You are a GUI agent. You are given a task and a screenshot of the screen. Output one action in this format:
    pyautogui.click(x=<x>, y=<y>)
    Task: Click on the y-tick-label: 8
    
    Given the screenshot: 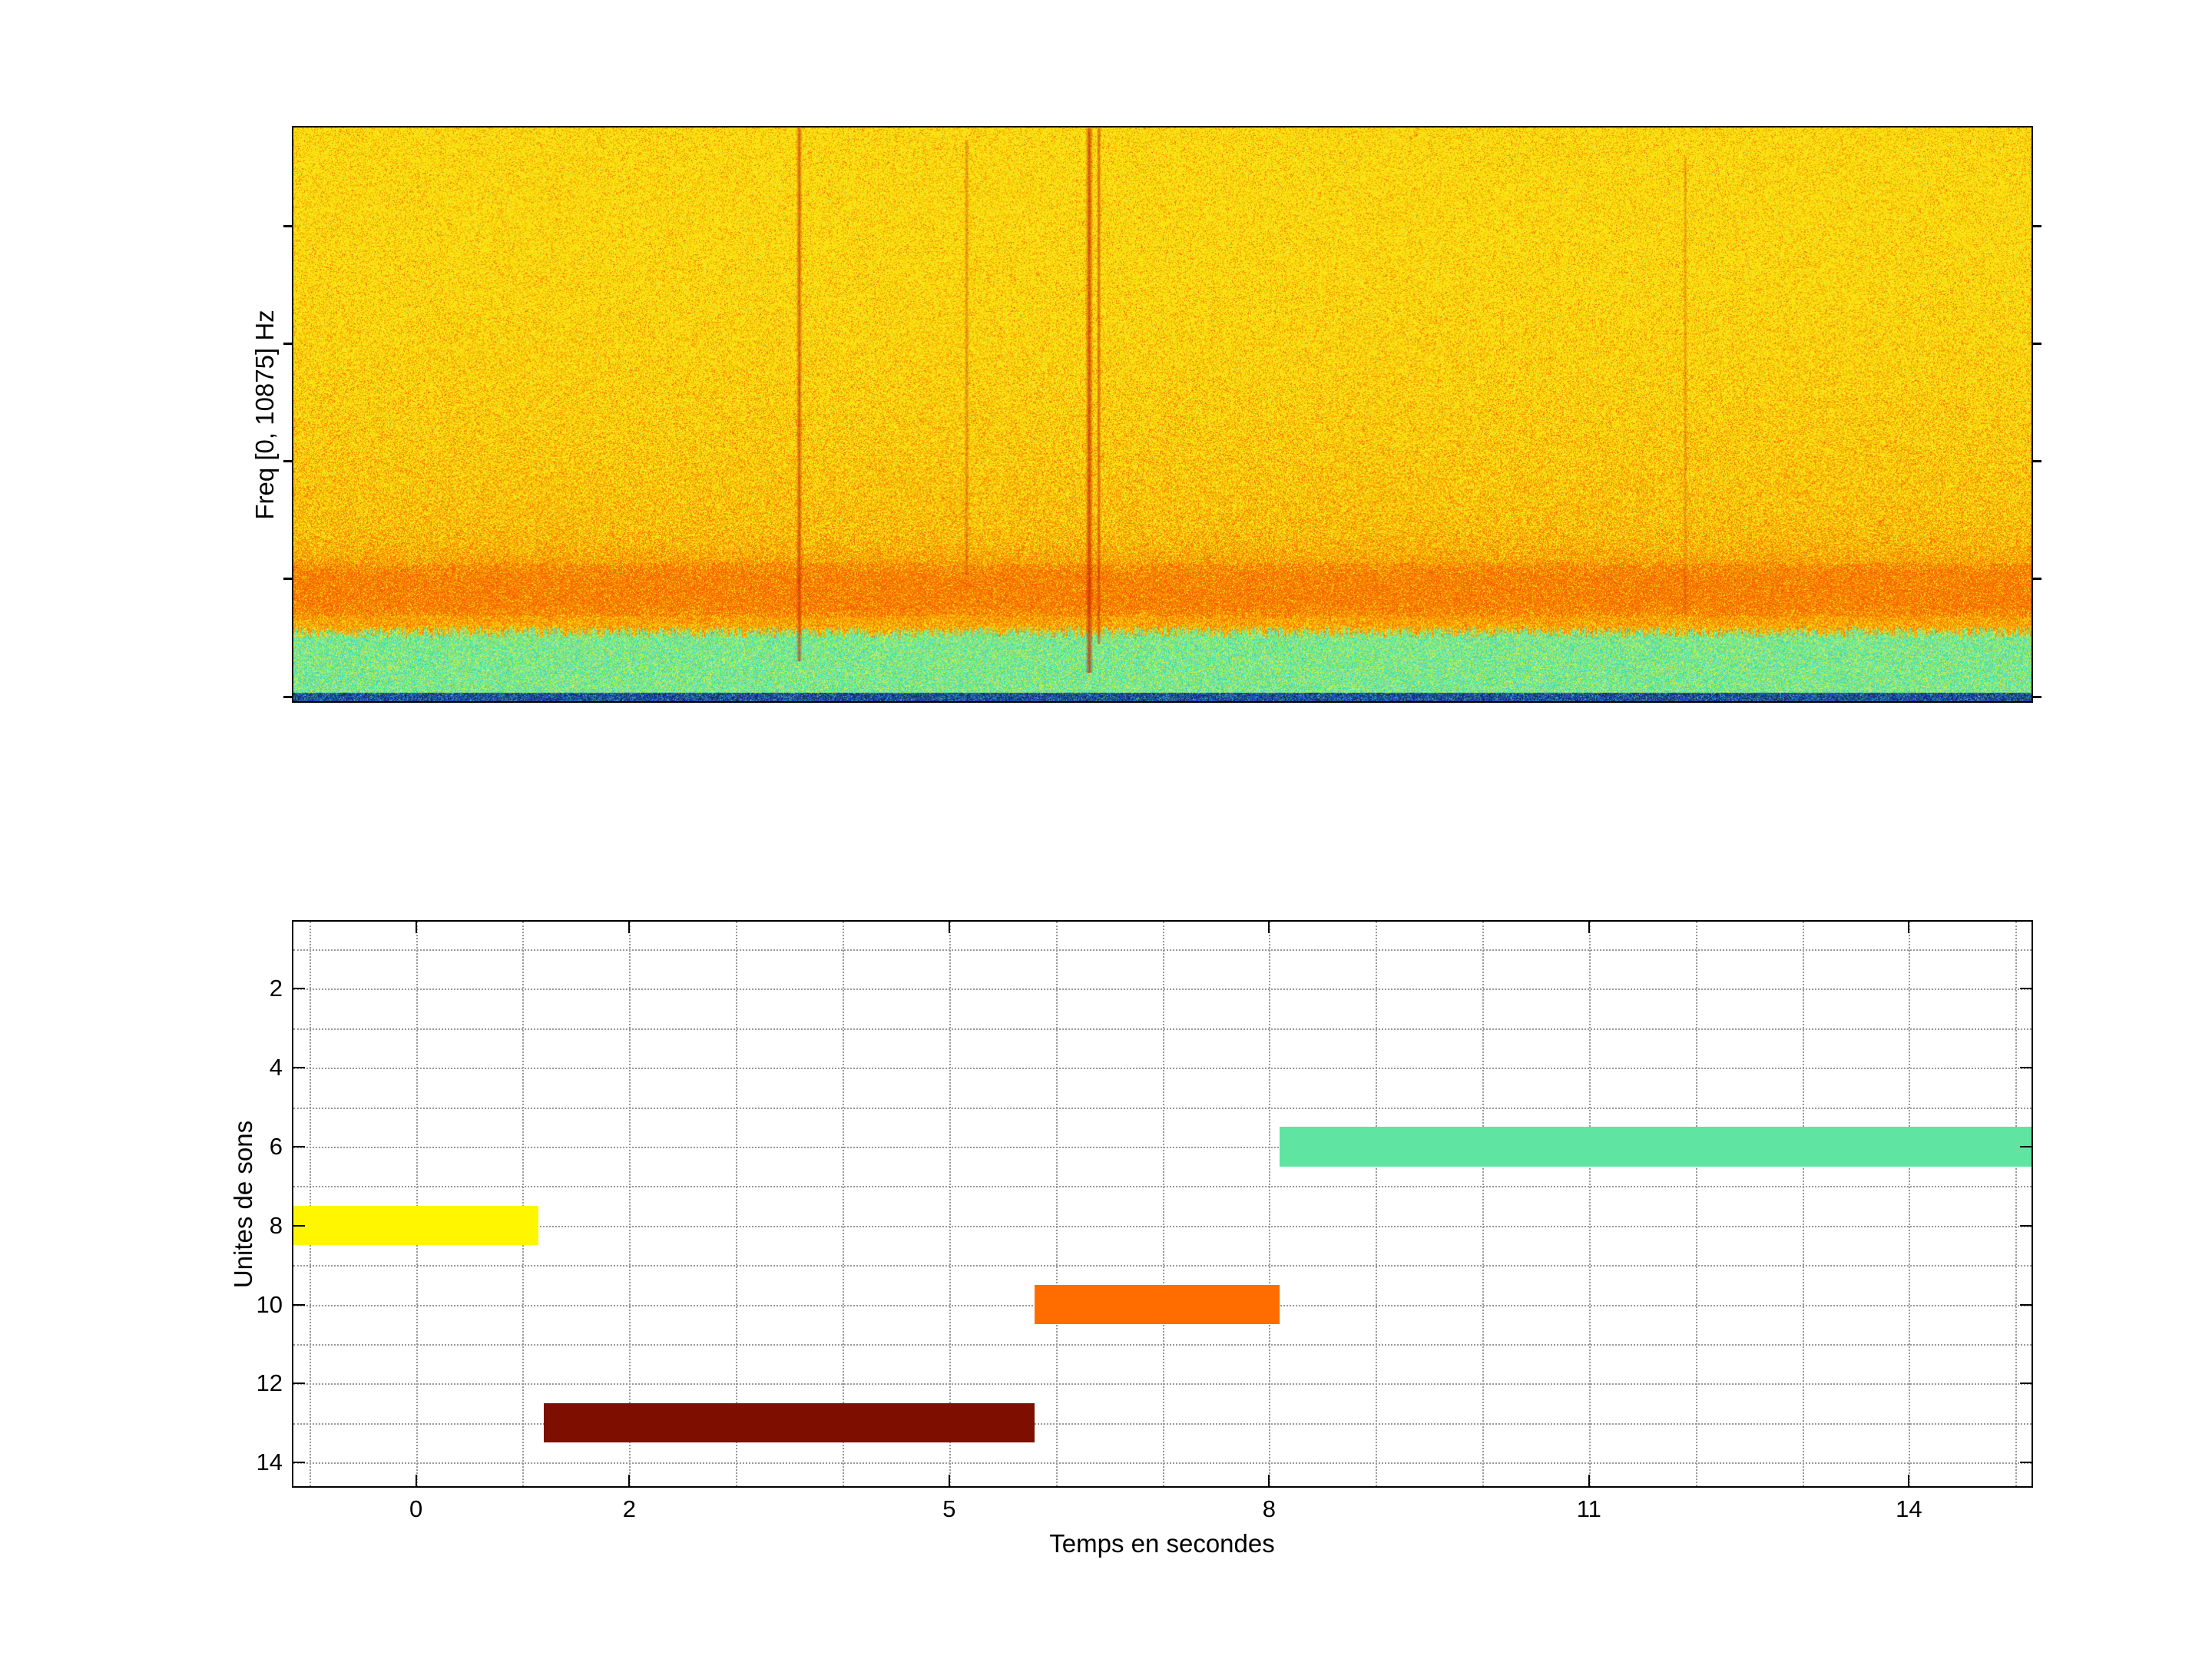 What is the action you would take?
    pyautogui.click(x=276, y=1225)
    